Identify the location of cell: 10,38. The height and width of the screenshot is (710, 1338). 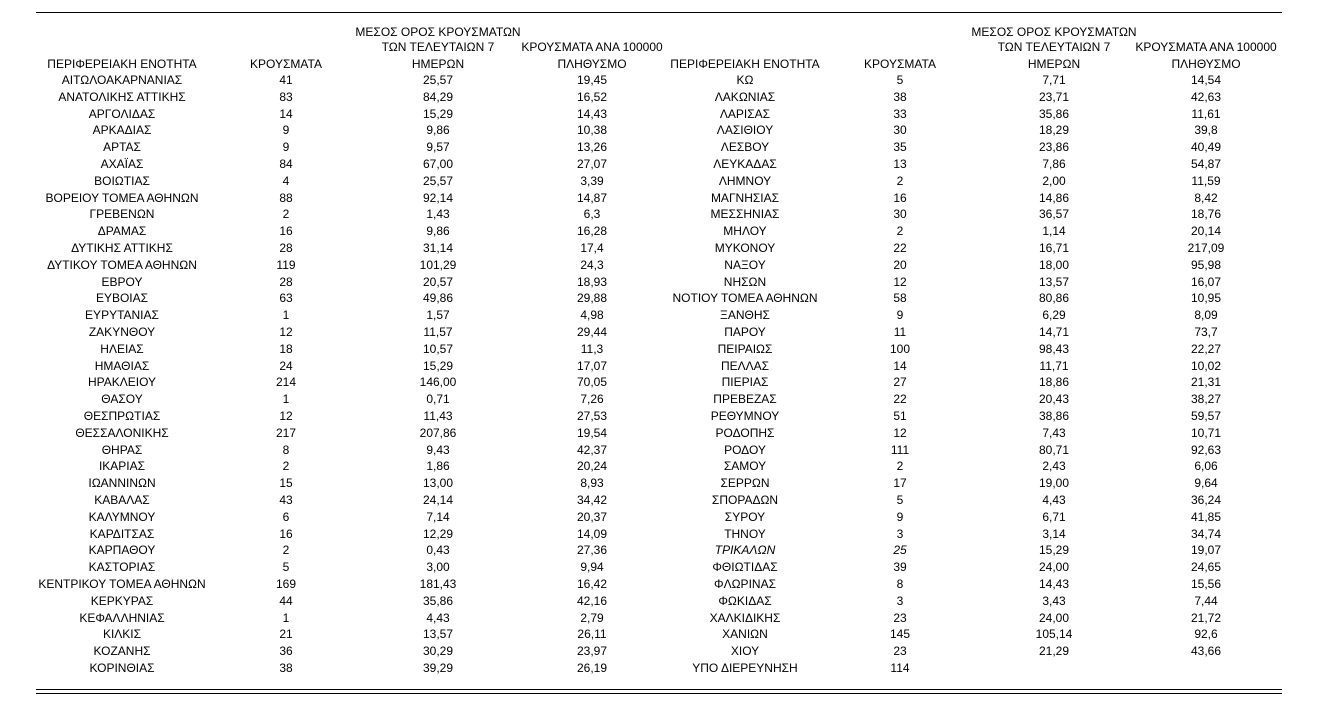
(592, 130).